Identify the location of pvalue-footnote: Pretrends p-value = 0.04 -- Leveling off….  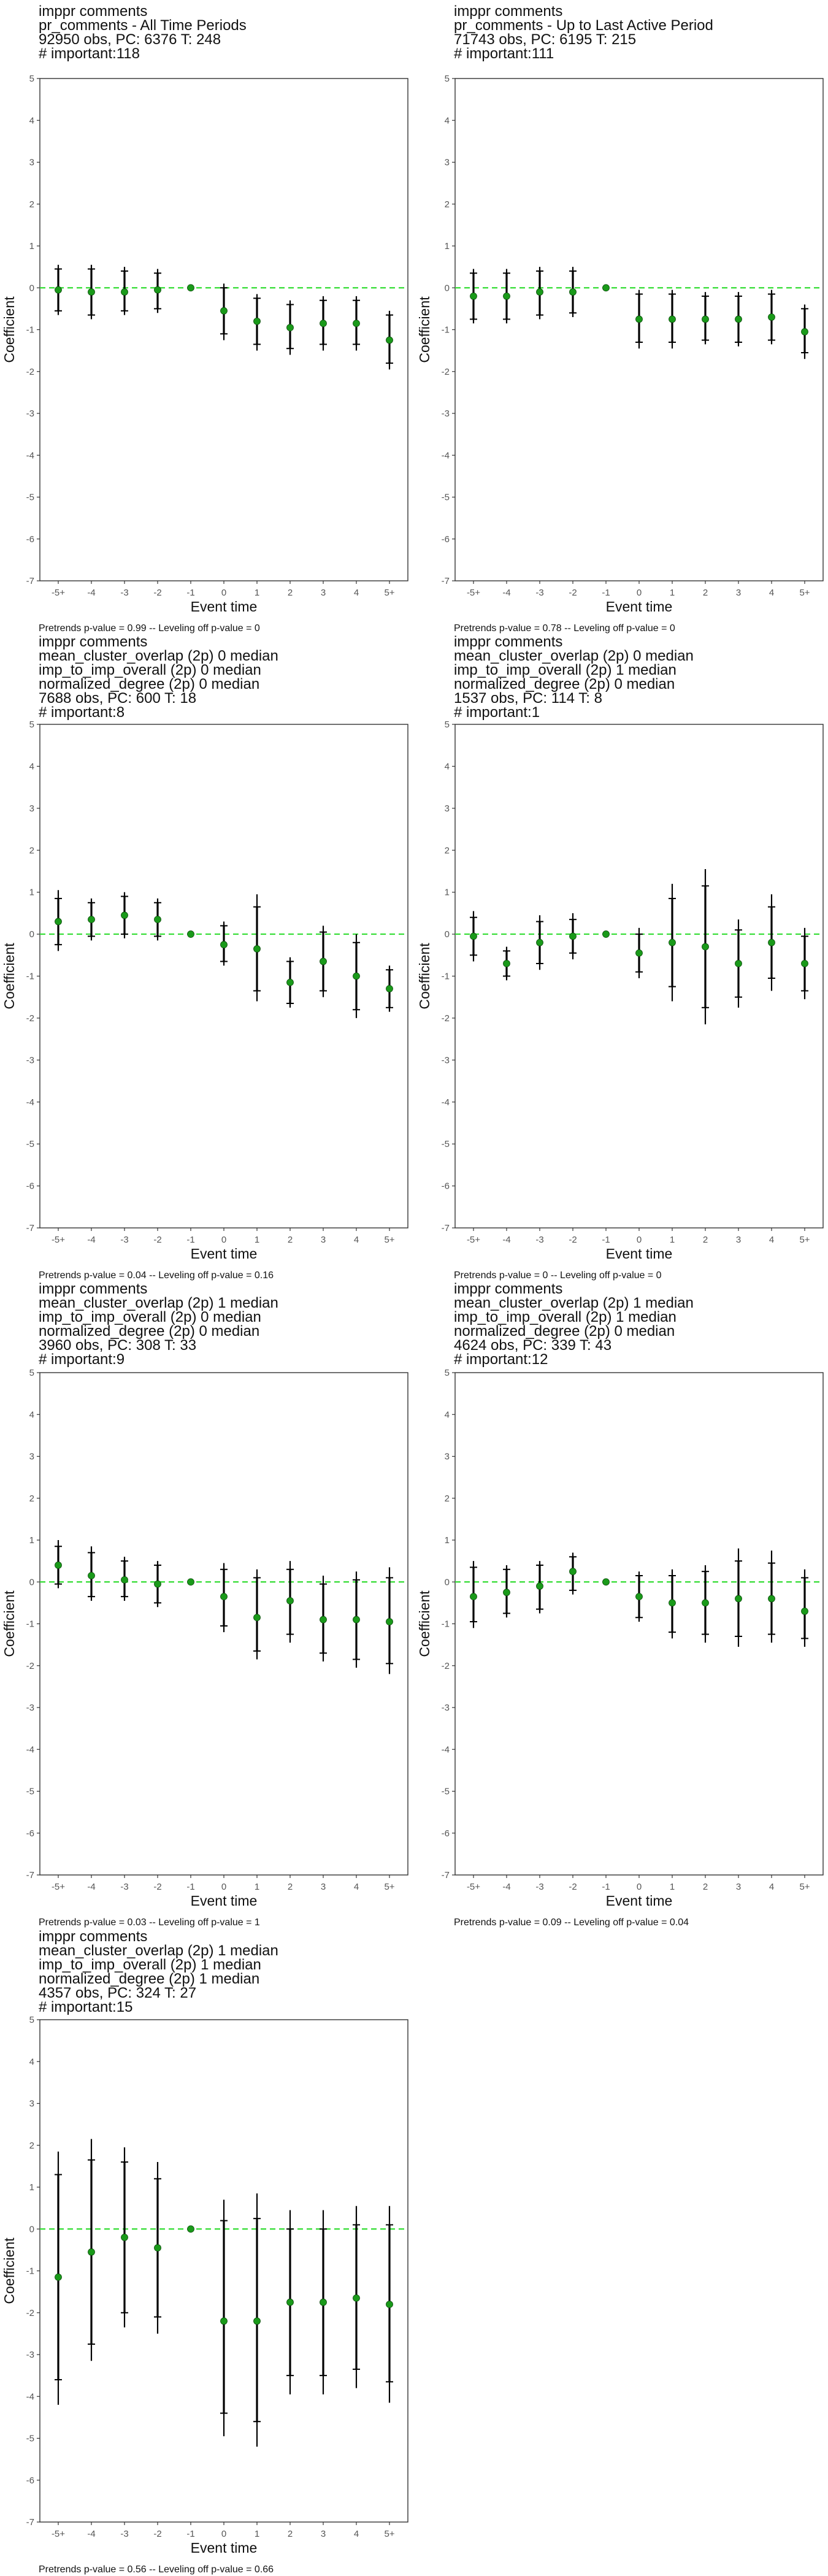
(156, 1275).